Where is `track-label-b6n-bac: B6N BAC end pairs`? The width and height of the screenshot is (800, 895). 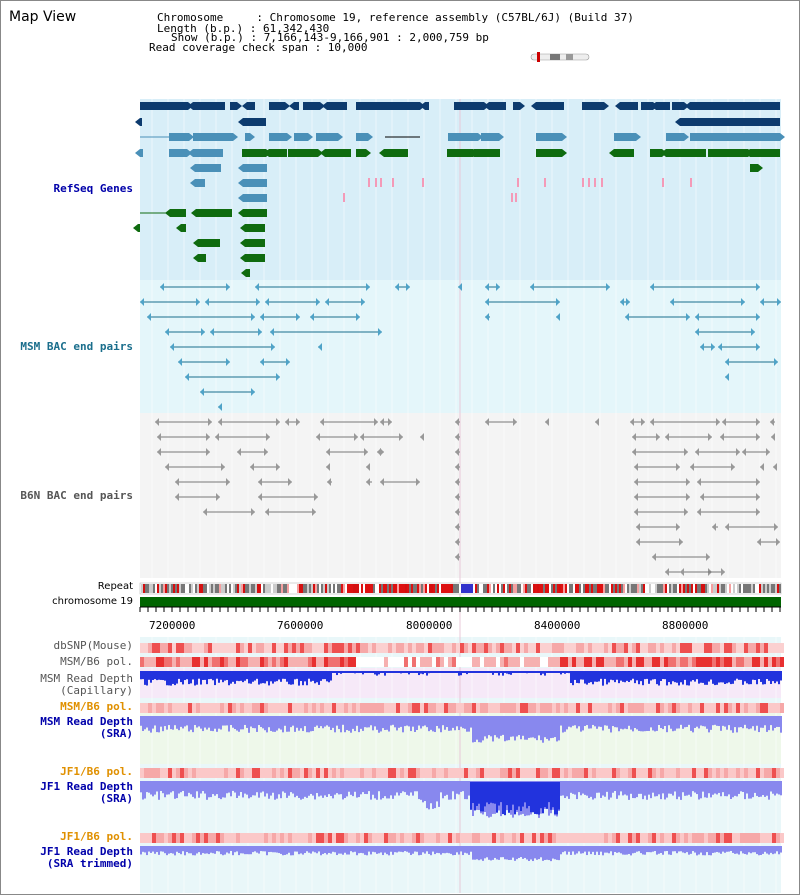 track-label-b6n-bac: B6N BAC end pairs is located at coordinates (76, 495).